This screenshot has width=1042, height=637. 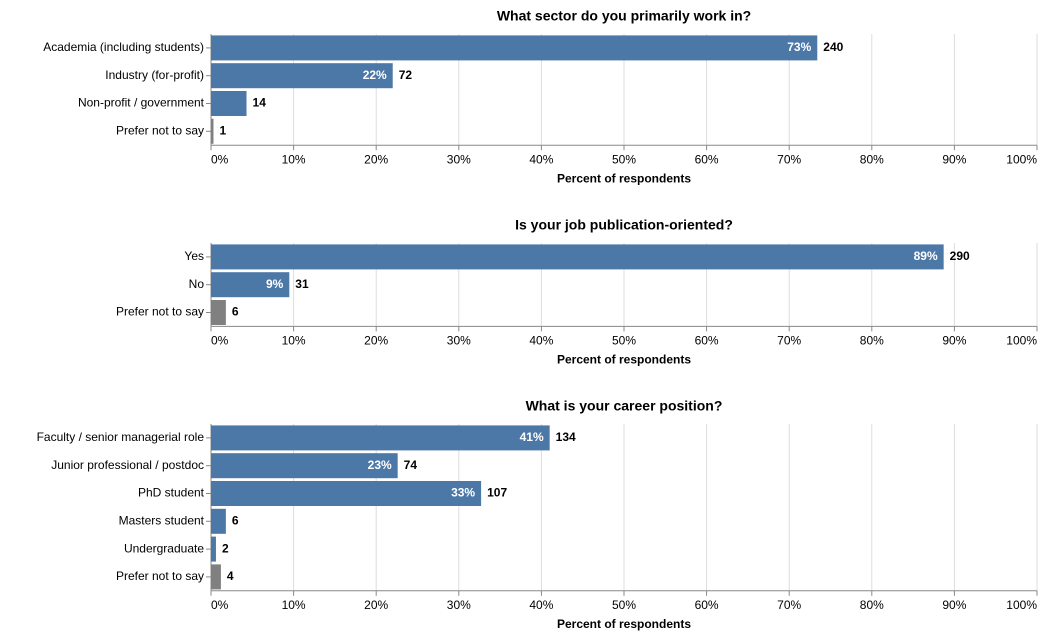 What do you see at coordinates (960, 256) in the screenshot?
I see `count-label: 290` at bounding box center [960, 256].